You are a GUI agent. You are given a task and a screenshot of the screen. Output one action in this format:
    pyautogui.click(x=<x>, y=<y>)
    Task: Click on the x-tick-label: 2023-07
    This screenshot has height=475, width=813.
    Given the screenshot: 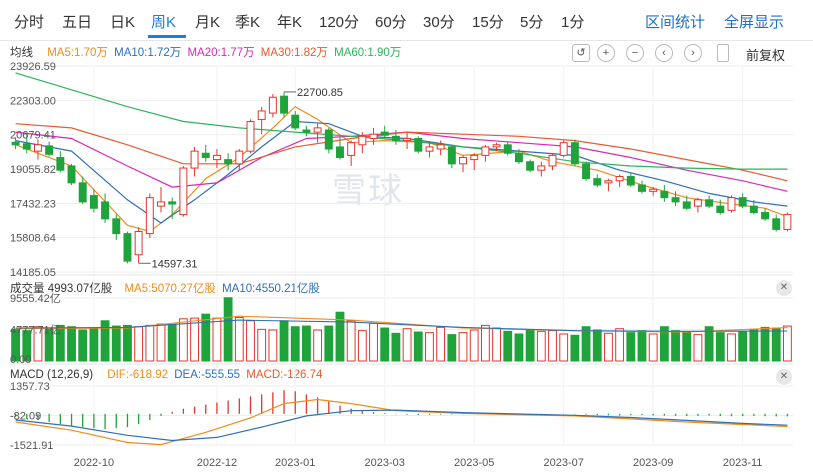 What is the action you would take?
    pyautogui.click(x=564, y=463)
    